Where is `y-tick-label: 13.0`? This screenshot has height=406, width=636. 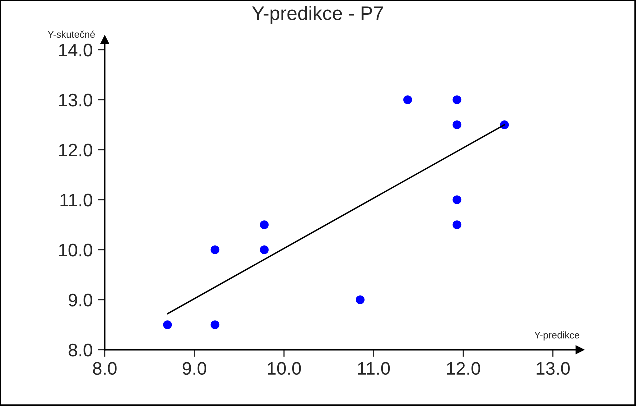
y-tick-label: 13.0 is located at coordinates (75, 100).